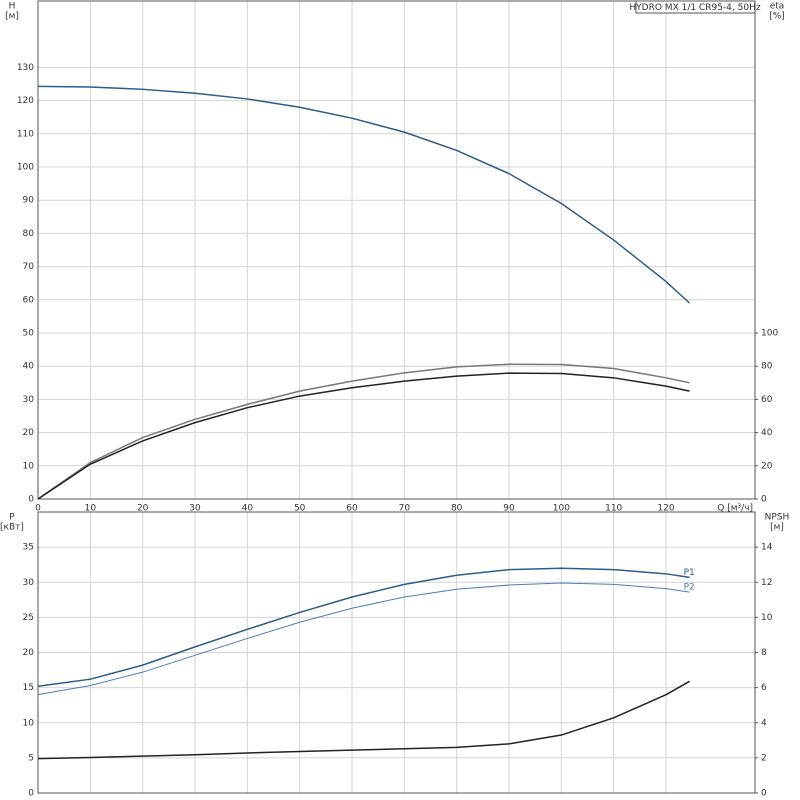 This screenshot has height=800, width=800. I want to click on x-tick-label: 50, so click(300, 509).